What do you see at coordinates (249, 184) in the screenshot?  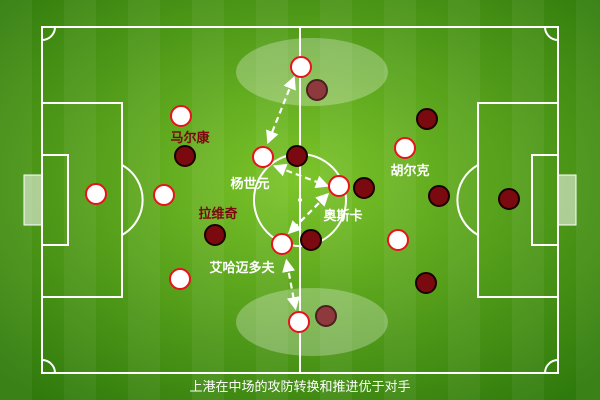 I see `player-label-yang-shiyuan: 杨世元` at bounding box center [249, 184].